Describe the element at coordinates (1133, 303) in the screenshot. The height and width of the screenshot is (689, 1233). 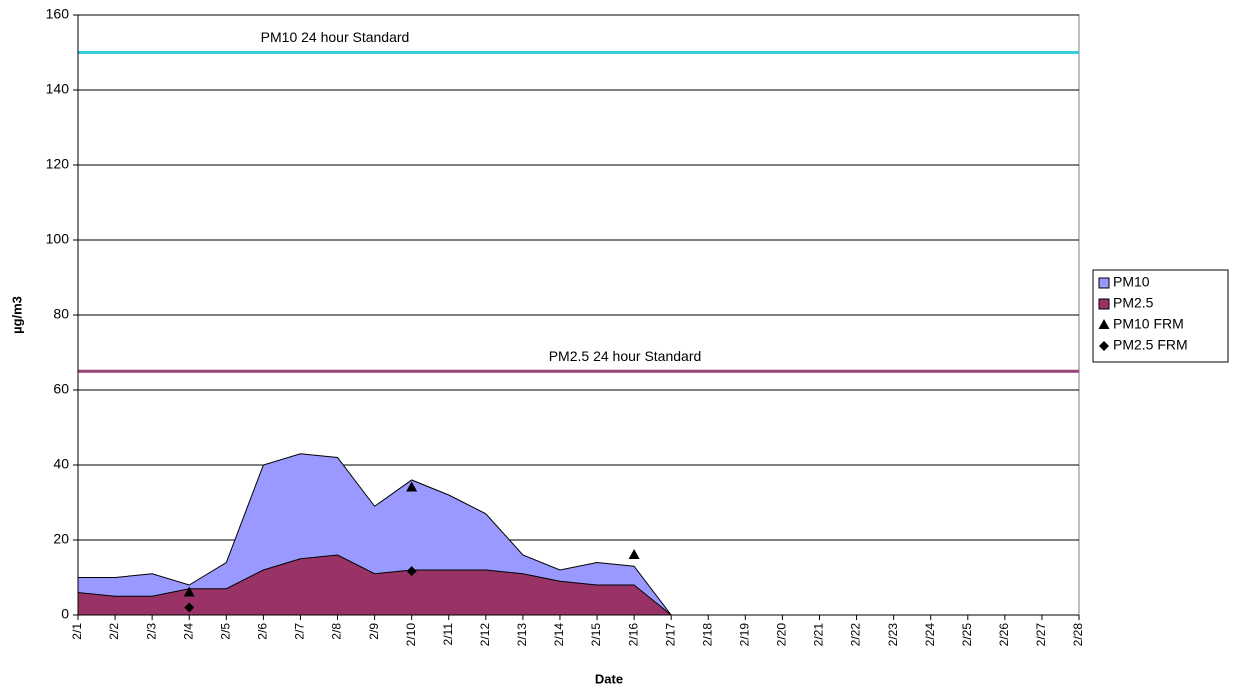
I see `legend-label: PM2.5` at that location.